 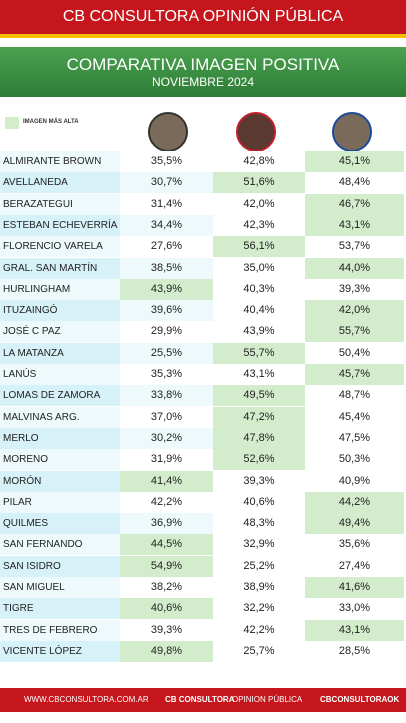 I want to click on row-value: 45,7%, so click(x=354, y=374).